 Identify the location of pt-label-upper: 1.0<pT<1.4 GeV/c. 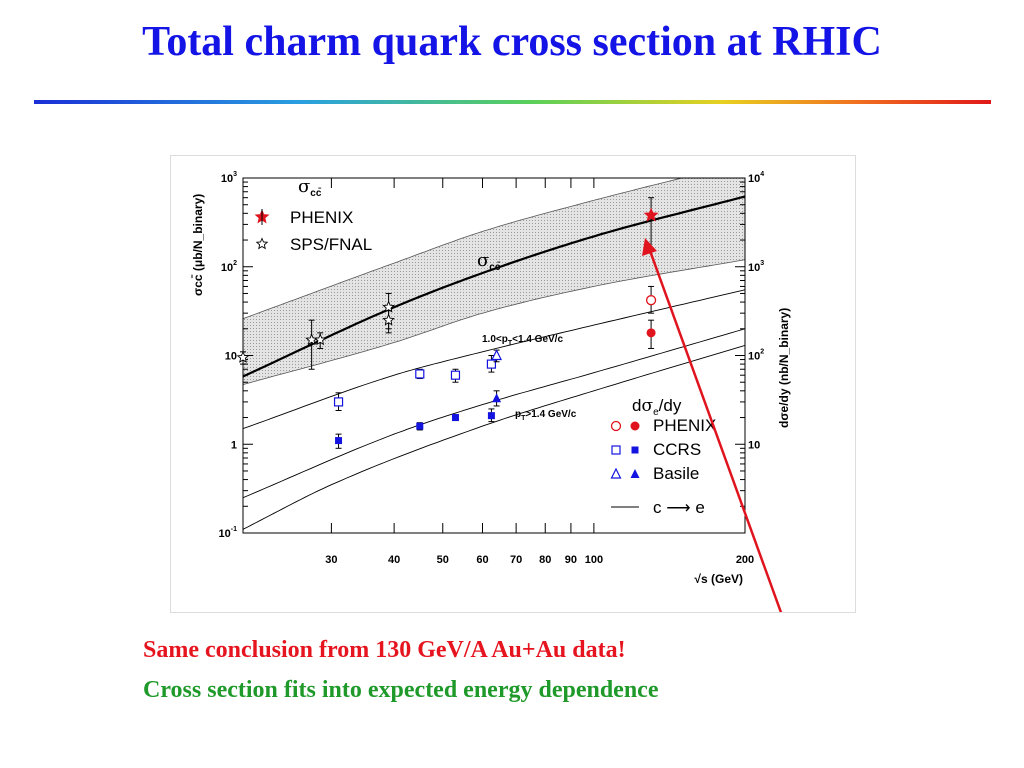
(522, 340).